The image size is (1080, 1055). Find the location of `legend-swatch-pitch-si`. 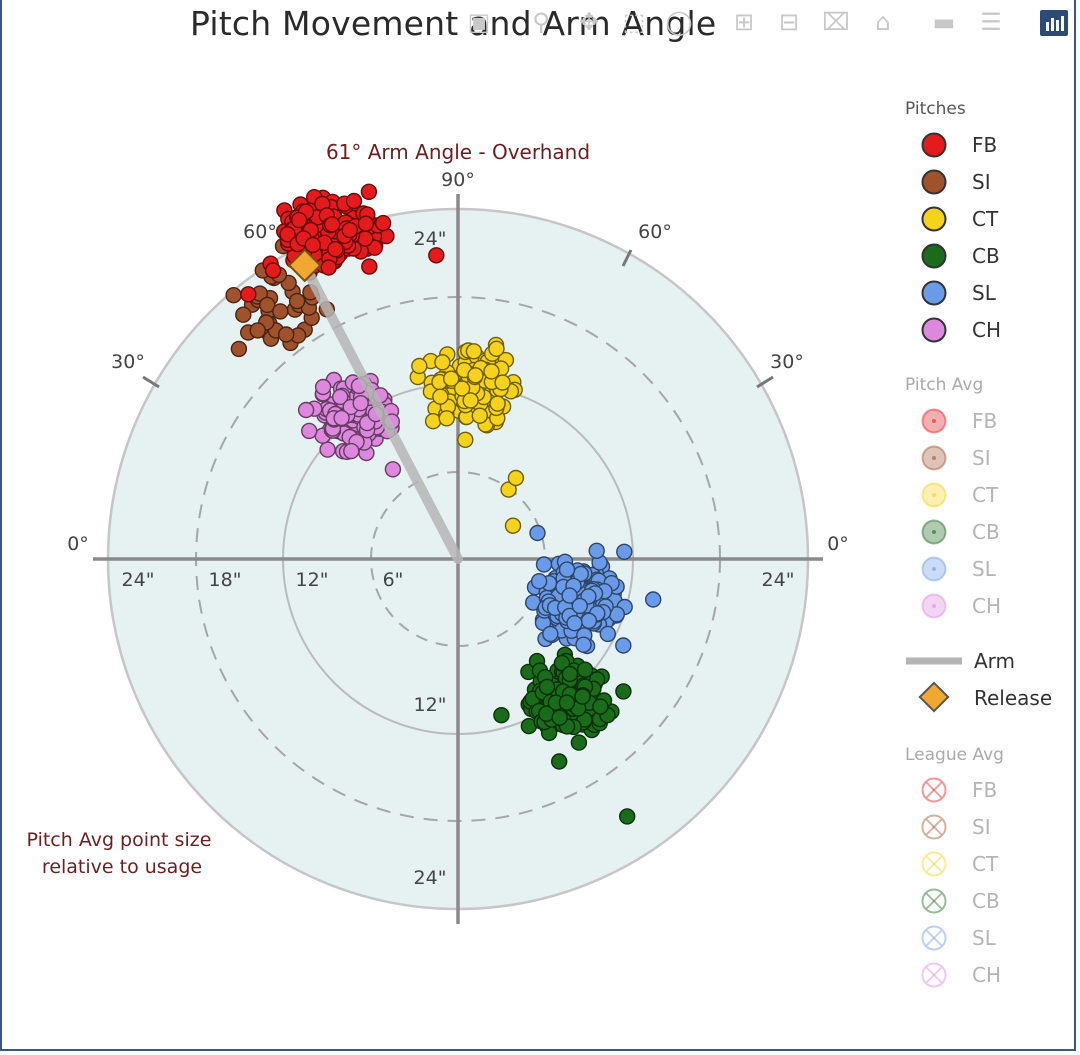

legend-swatch-pitch-si is located at coordinates (934, 182).